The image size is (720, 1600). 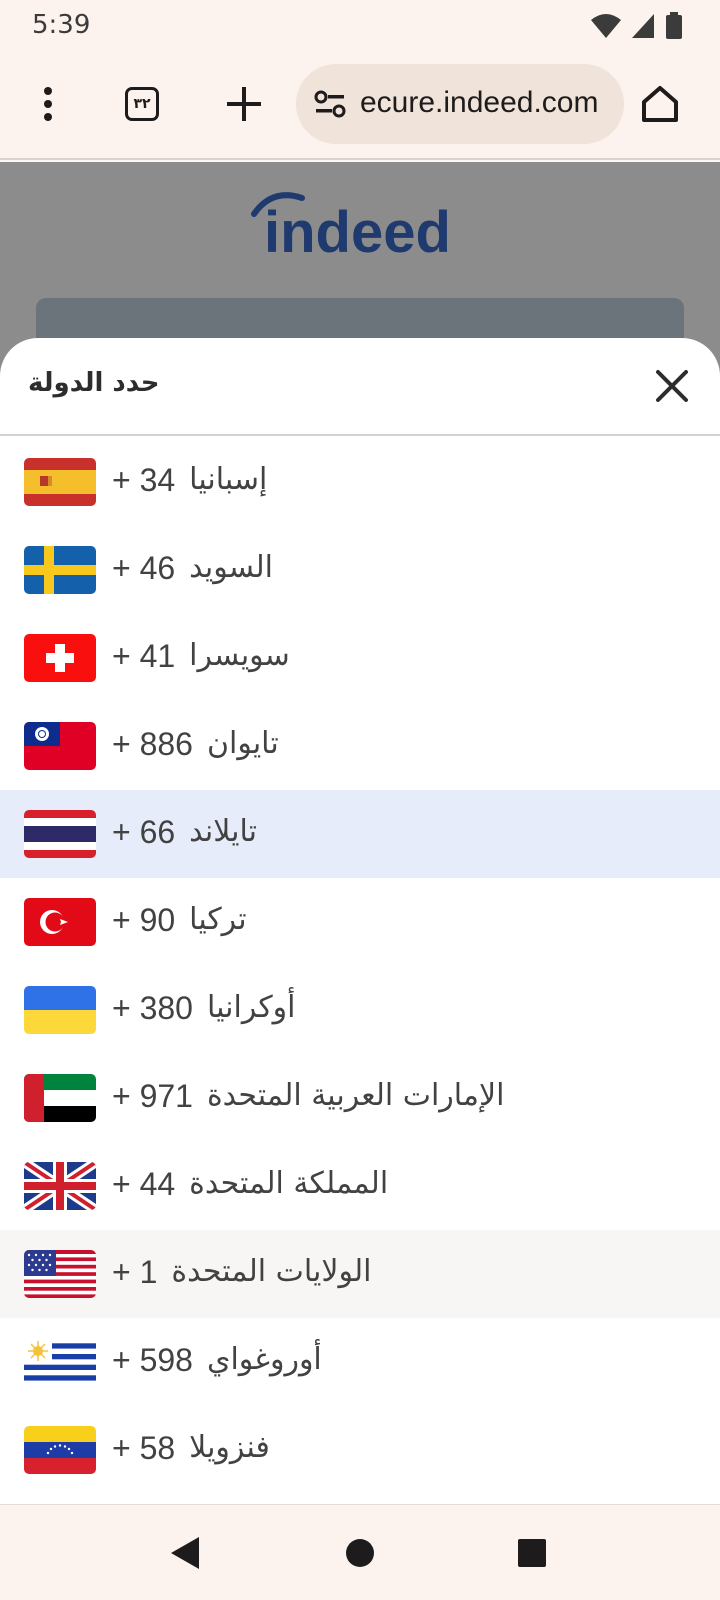 I want to click on wifi-icon, so click(x=606, y=26).